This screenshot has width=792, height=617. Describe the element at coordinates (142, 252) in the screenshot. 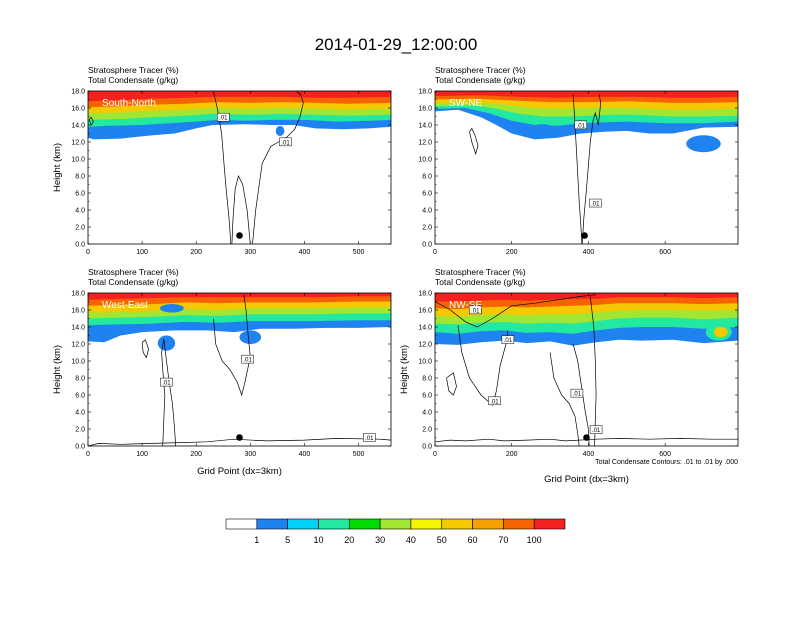

I see `x-tick-label: 100` at that location.